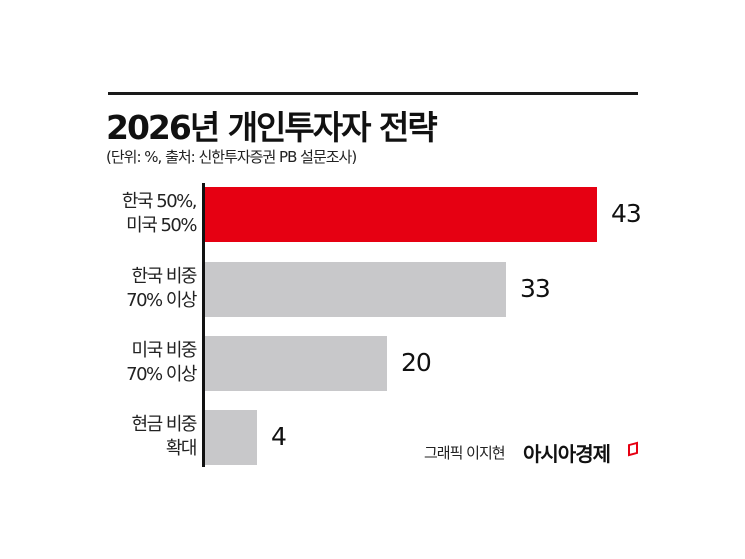 The image size is (745, 559). What do you see at coordinates (231, 157) in the screenshot?
I see `chart-subtitle: (단위: %, 출처: 신한투자증권 PB 설문조사)` at bounding box center [231, 157].